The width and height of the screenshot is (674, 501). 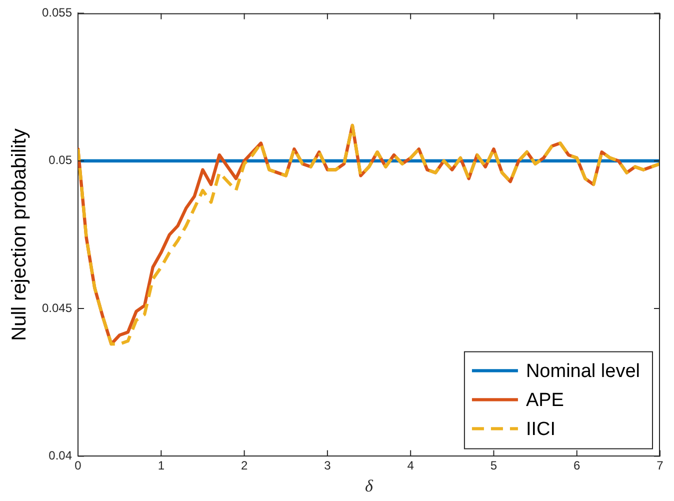 What do you see at coordinates (57, 307) in the screenshot?
I see `y-tick-label: 0.045` at bounding box center [57, 307].